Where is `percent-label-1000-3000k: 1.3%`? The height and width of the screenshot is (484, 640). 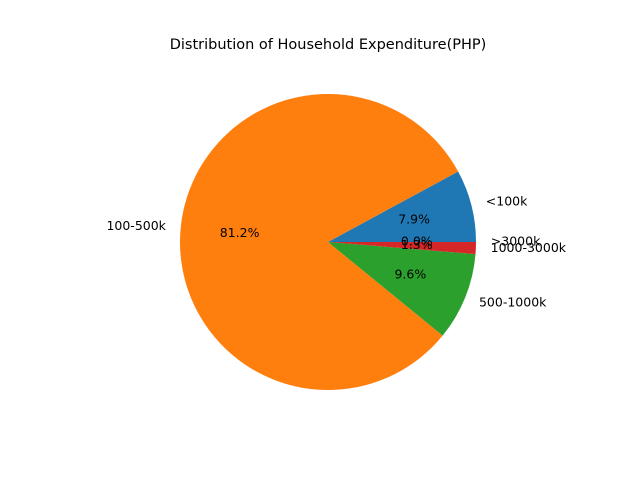 percent-label-1000-3000k: 1.3% is located at coordinates (417, 244).